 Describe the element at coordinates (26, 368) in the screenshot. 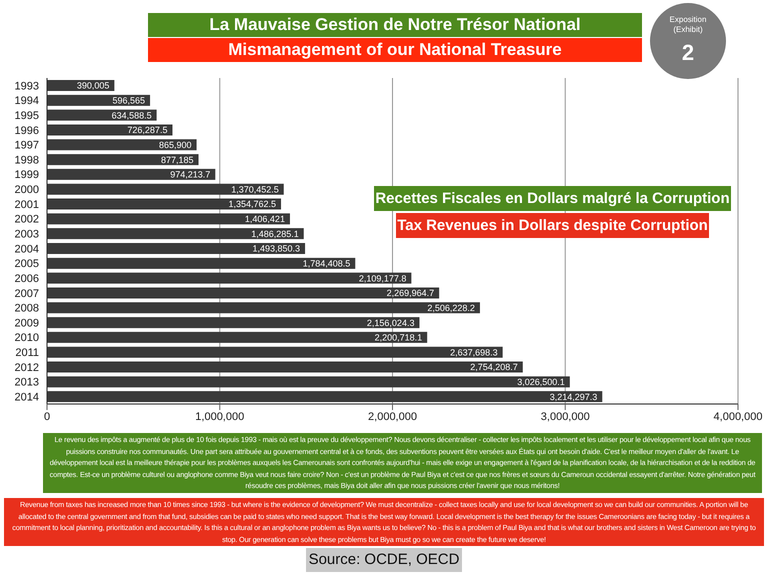

I see `y-tick-label: 2012` at that location.